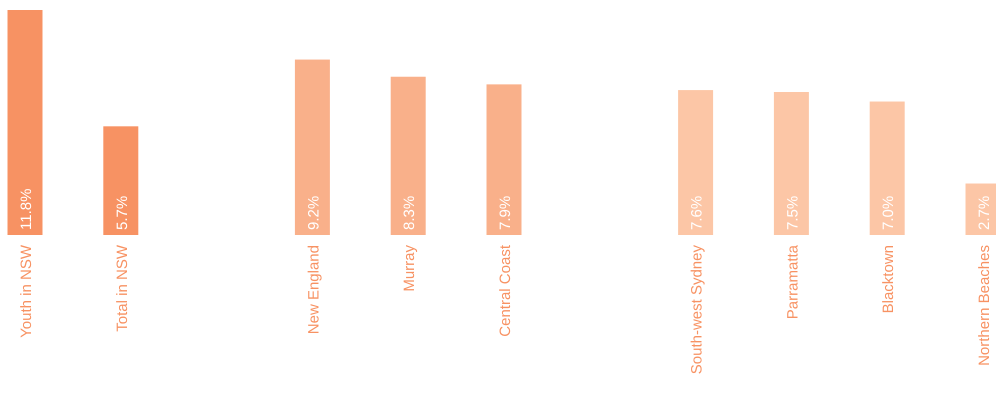  I want to click on x-tick-label: South-west Sydney, so click(697, 309).